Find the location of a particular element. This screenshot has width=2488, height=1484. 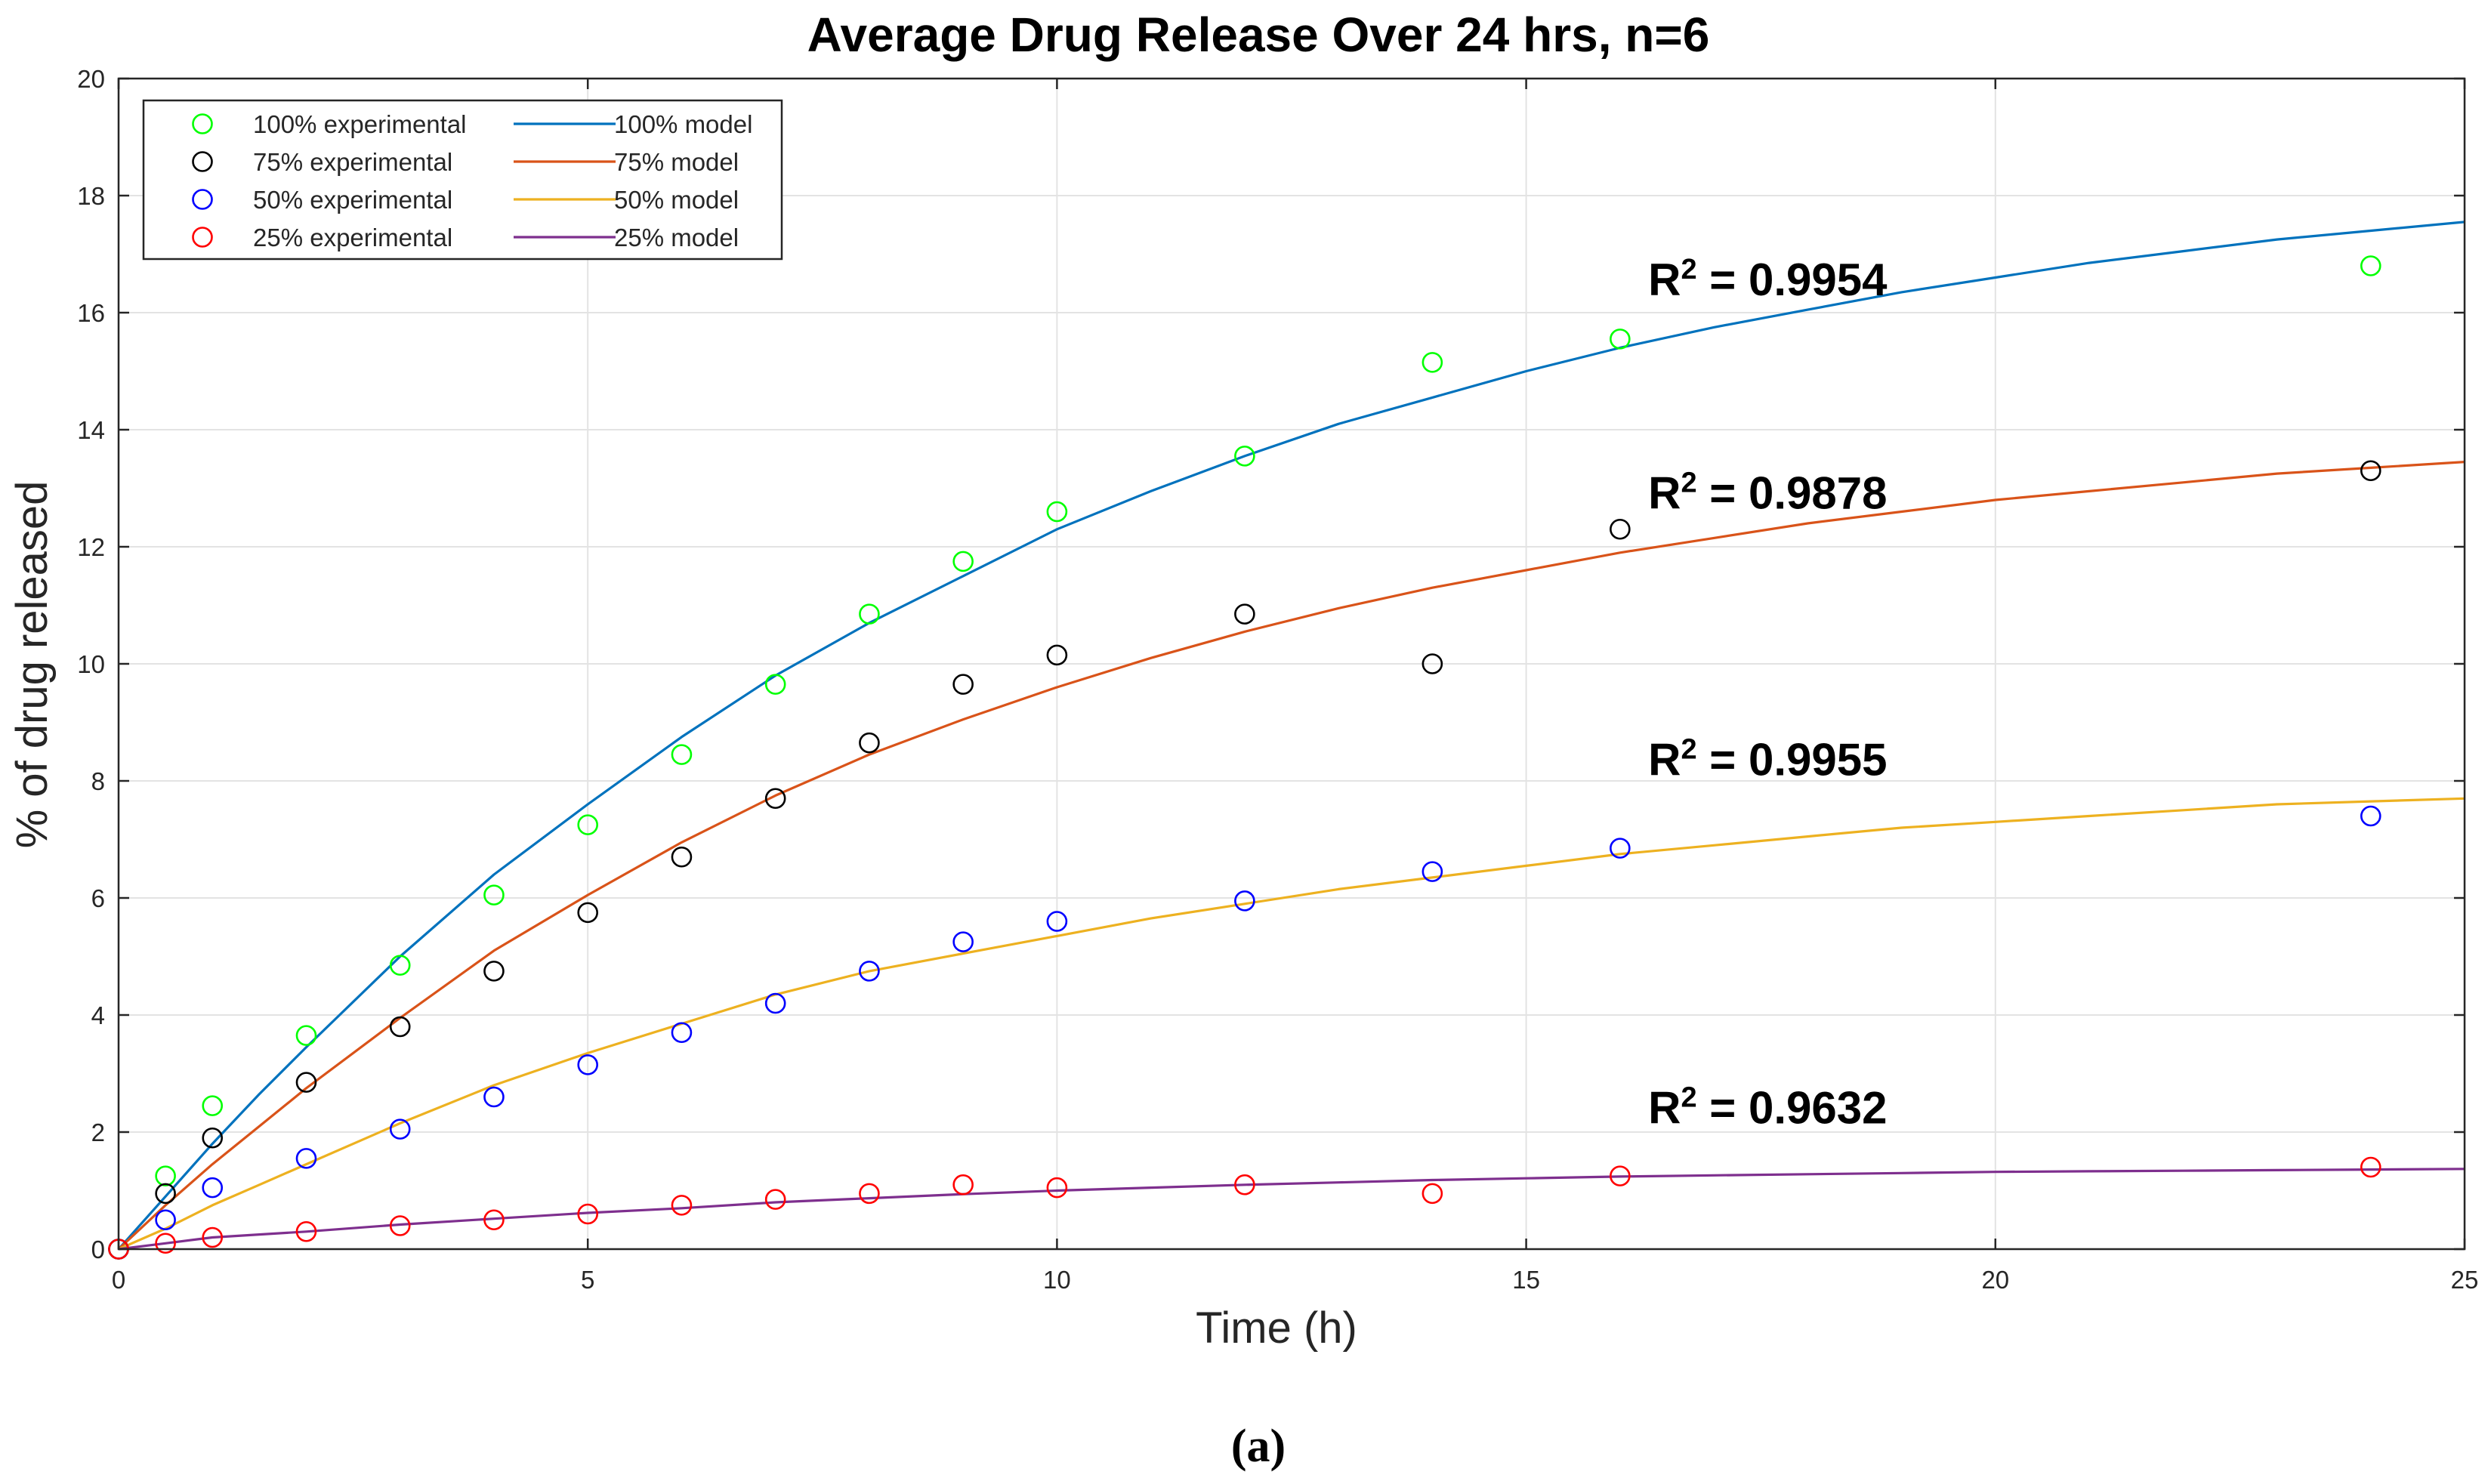

figure-sub-caption: (a) is located at coordinates (1258, 1446).